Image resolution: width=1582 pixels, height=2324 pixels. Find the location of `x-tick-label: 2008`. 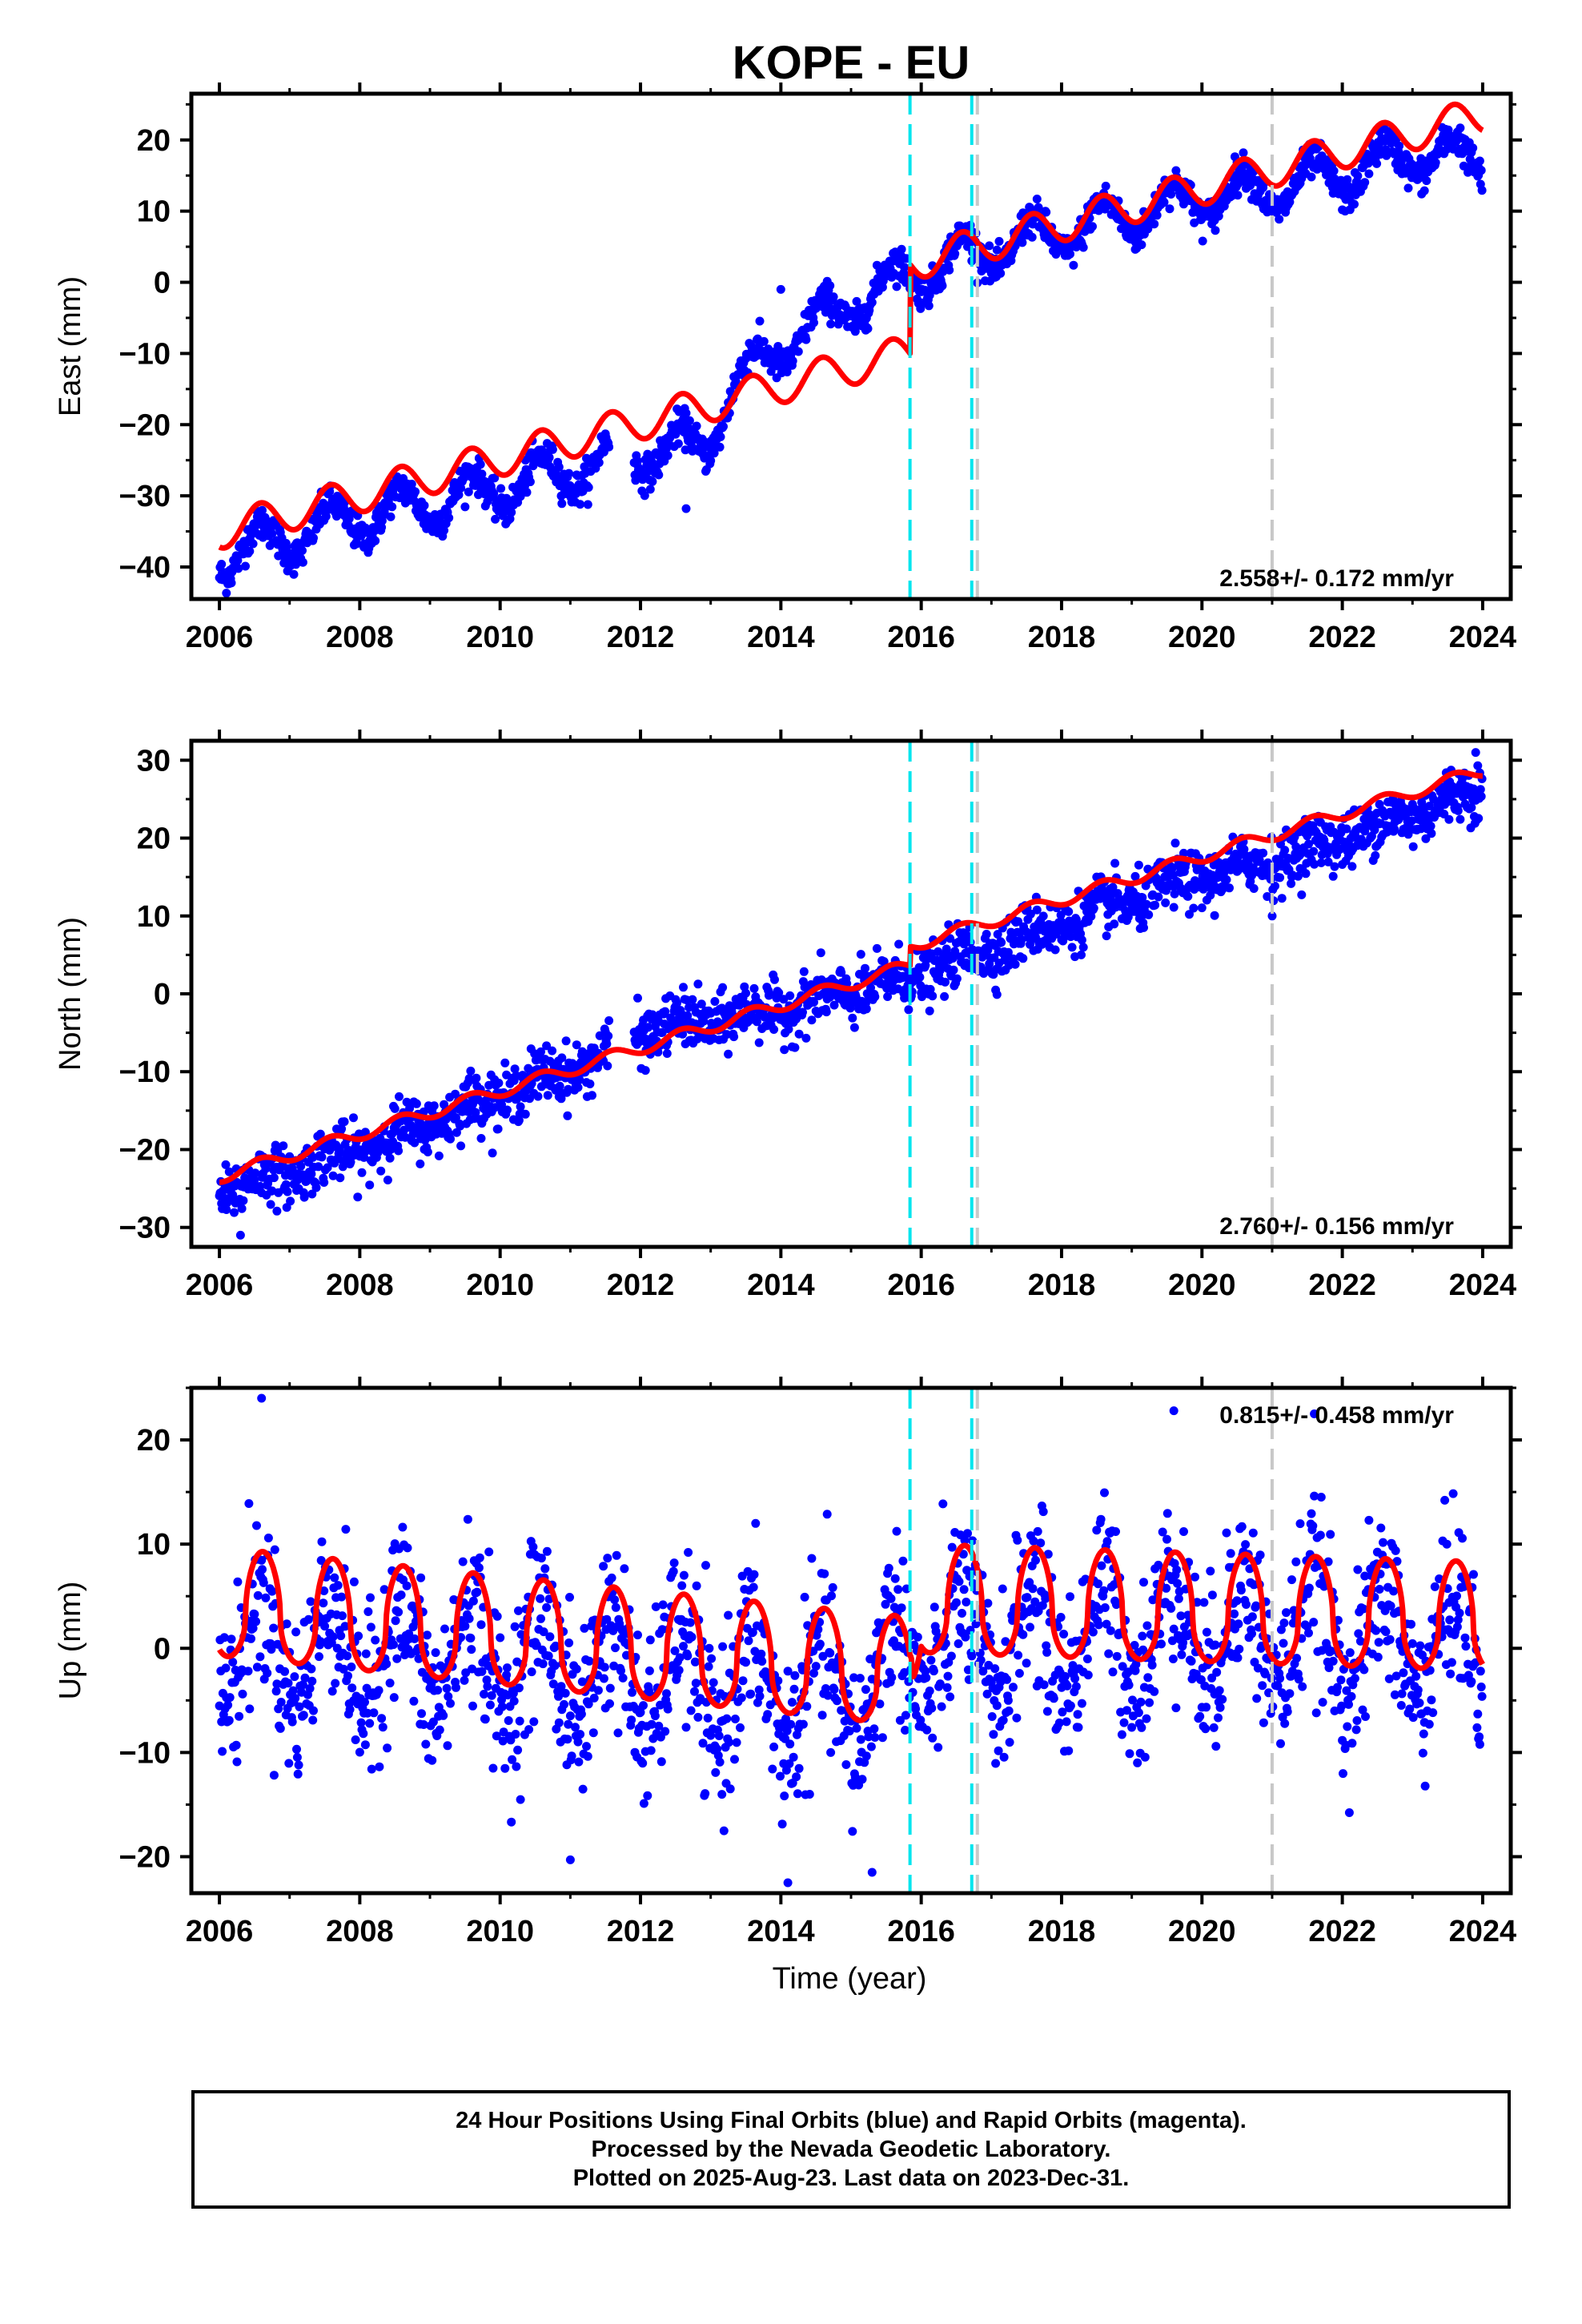

x-tick-label: 2008 is located at coordinates (360, 1285).